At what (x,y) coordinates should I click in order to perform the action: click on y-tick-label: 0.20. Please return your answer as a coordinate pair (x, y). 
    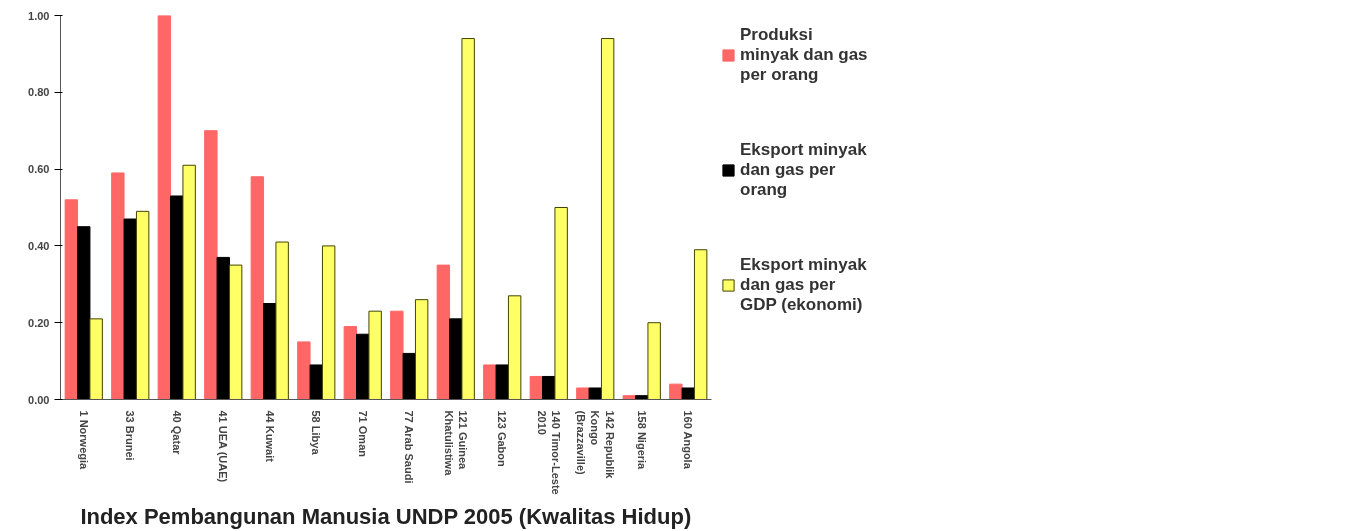
    Looking at the image, I should click on (39, 322).